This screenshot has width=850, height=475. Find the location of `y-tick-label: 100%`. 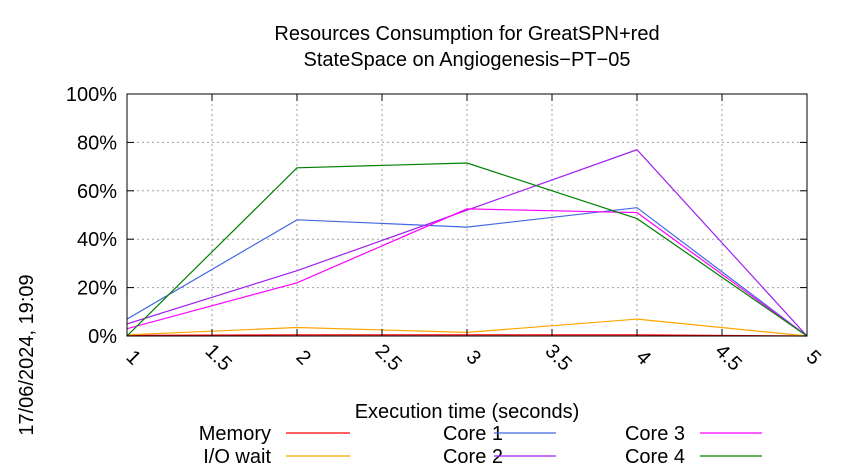

y-tick-label: 100% is located at coordinates (91, 95).